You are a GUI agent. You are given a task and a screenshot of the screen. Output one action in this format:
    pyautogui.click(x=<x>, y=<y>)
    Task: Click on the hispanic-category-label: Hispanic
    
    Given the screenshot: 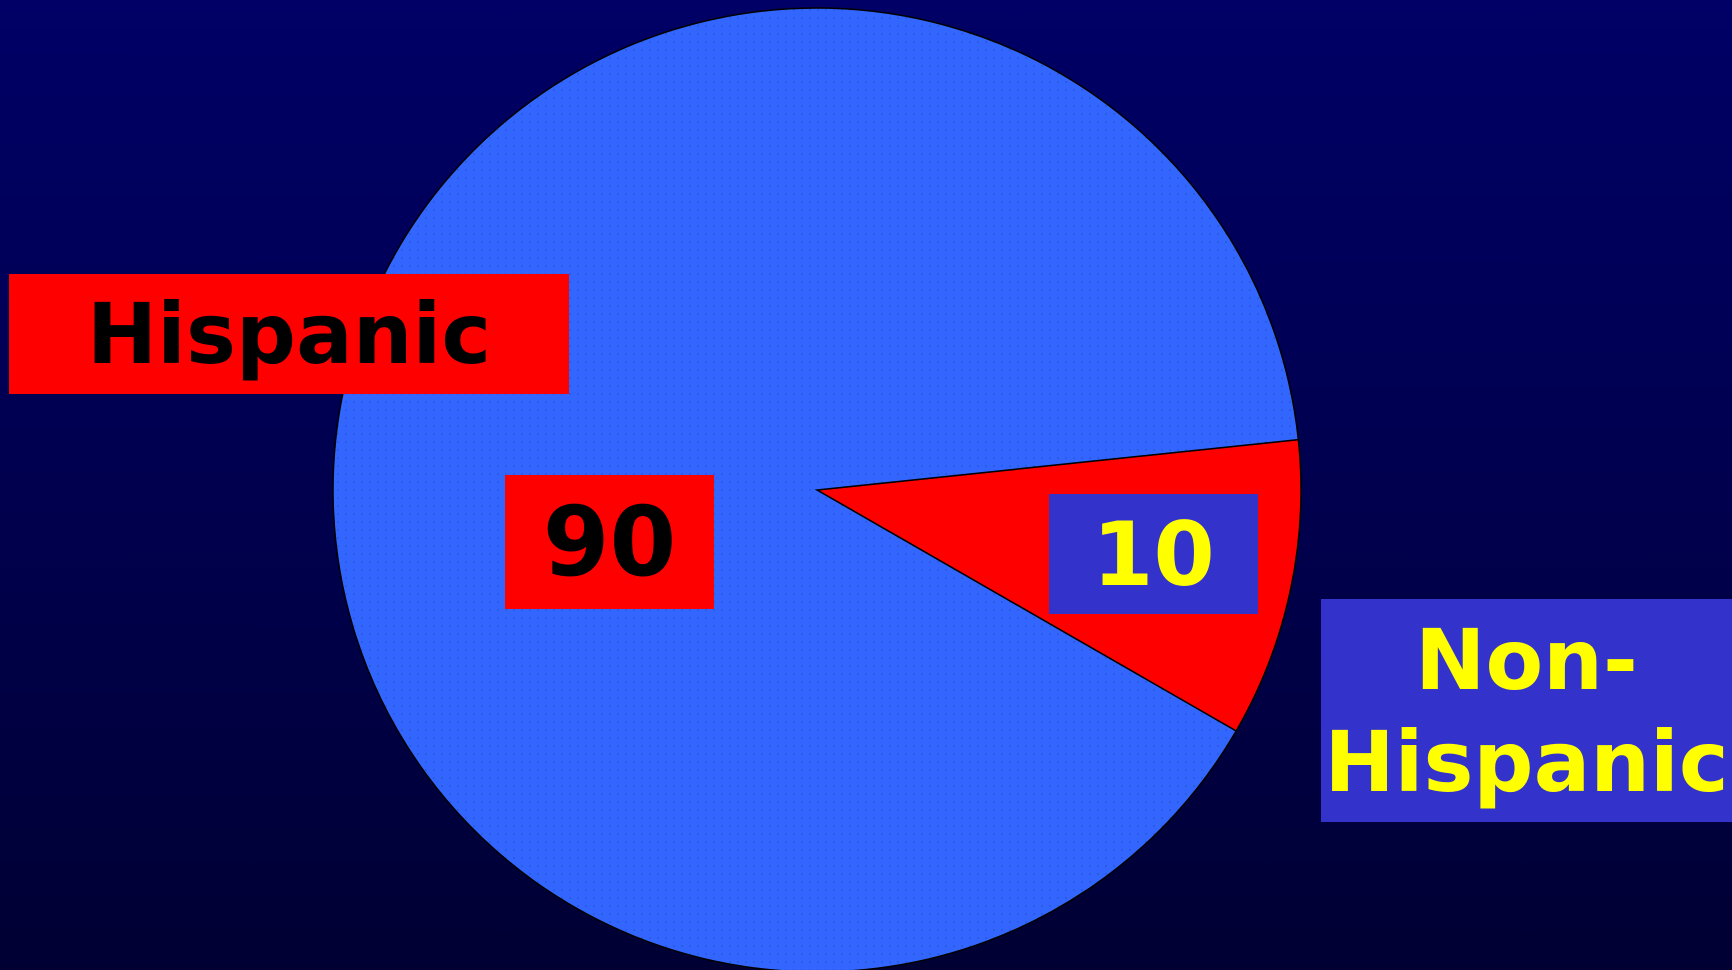 What is the action you would take?
    pyautogui.click(x=289, y=334)
    